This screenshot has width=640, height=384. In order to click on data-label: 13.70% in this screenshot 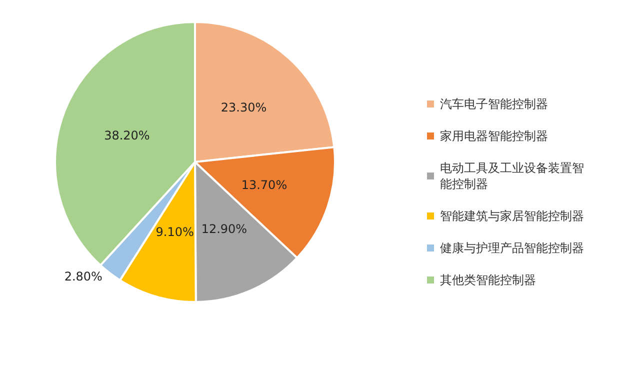, I will do `click(264, 185)`.